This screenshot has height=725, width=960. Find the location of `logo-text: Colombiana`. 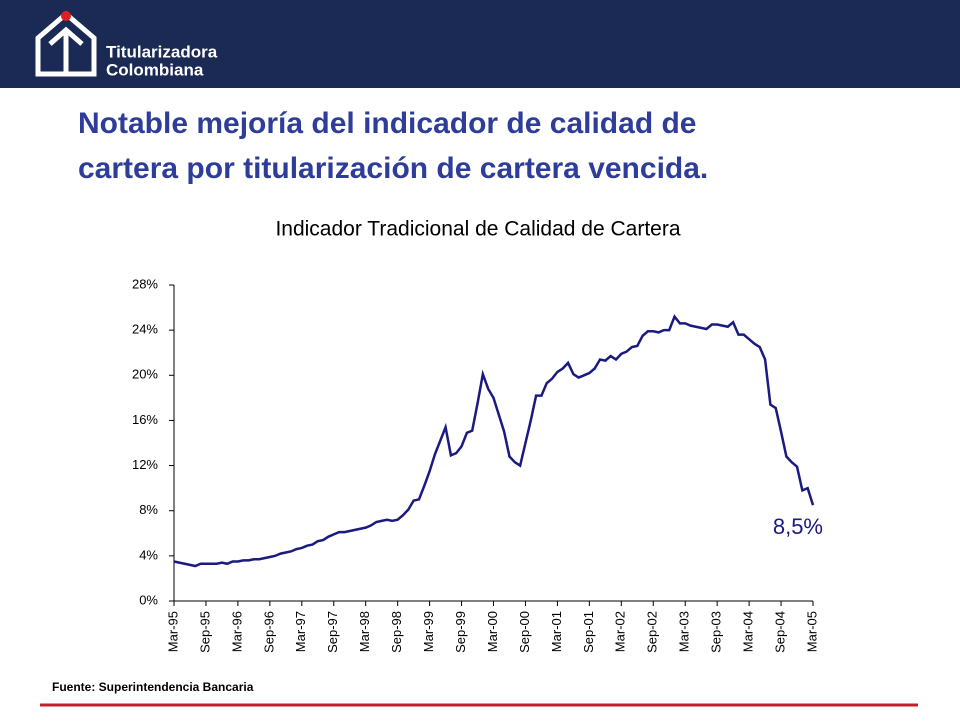

logo-text: Colombiana is located at coordinates (155, 69).